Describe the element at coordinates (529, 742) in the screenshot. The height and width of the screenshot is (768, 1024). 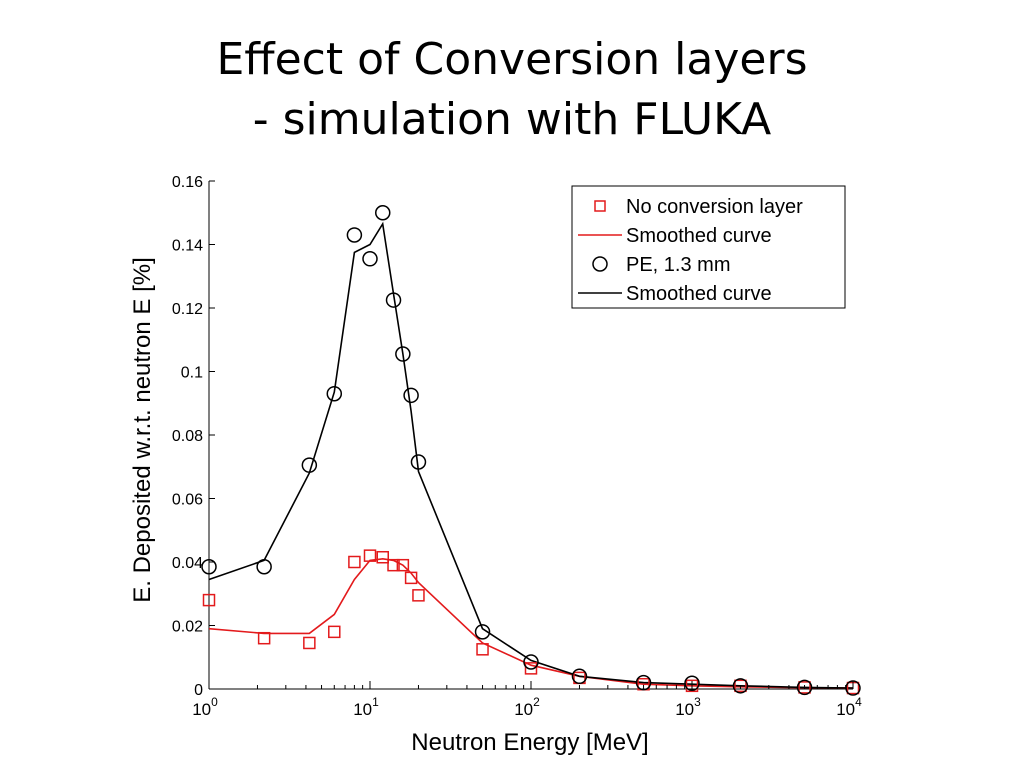
I see `x-axis-label: Neutron Energy [MeV]` at that location.